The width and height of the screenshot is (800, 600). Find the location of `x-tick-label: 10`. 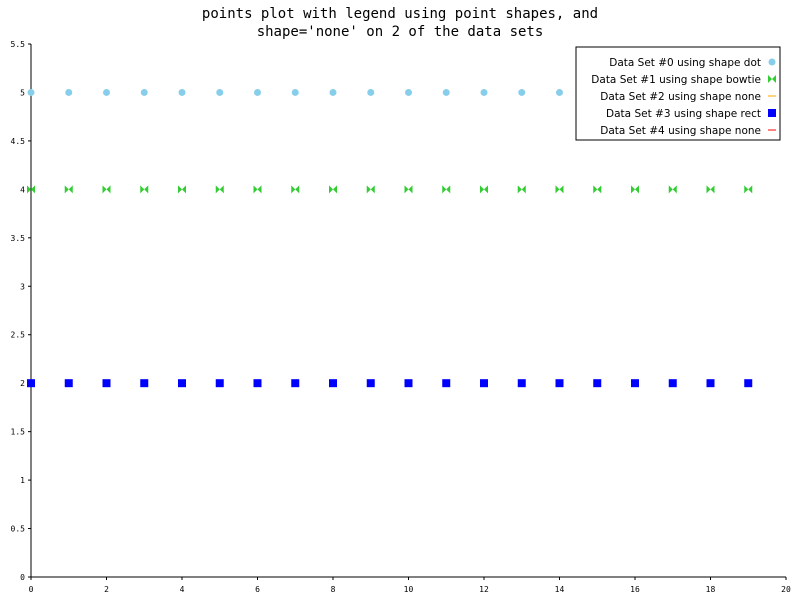

x-tick-label: 10 is located at coordinates (409, 589).